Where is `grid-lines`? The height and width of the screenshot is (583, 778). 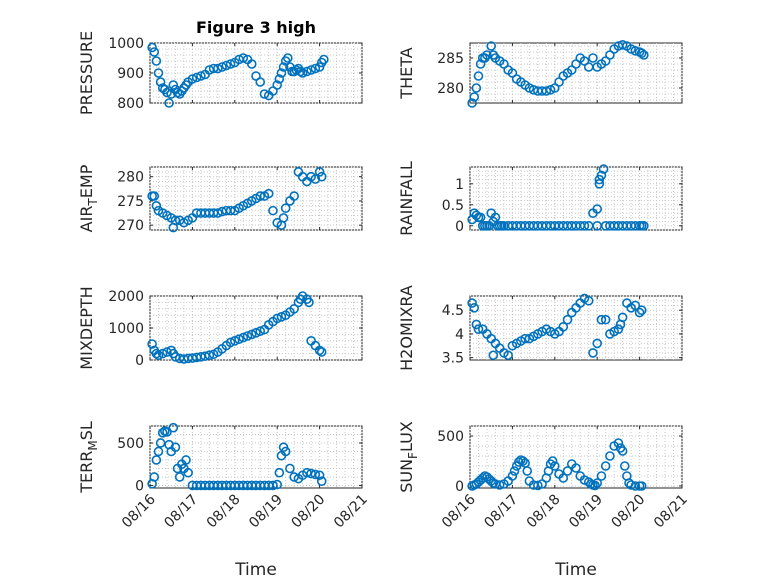 grid-lines is located at coordinates (576, 73).